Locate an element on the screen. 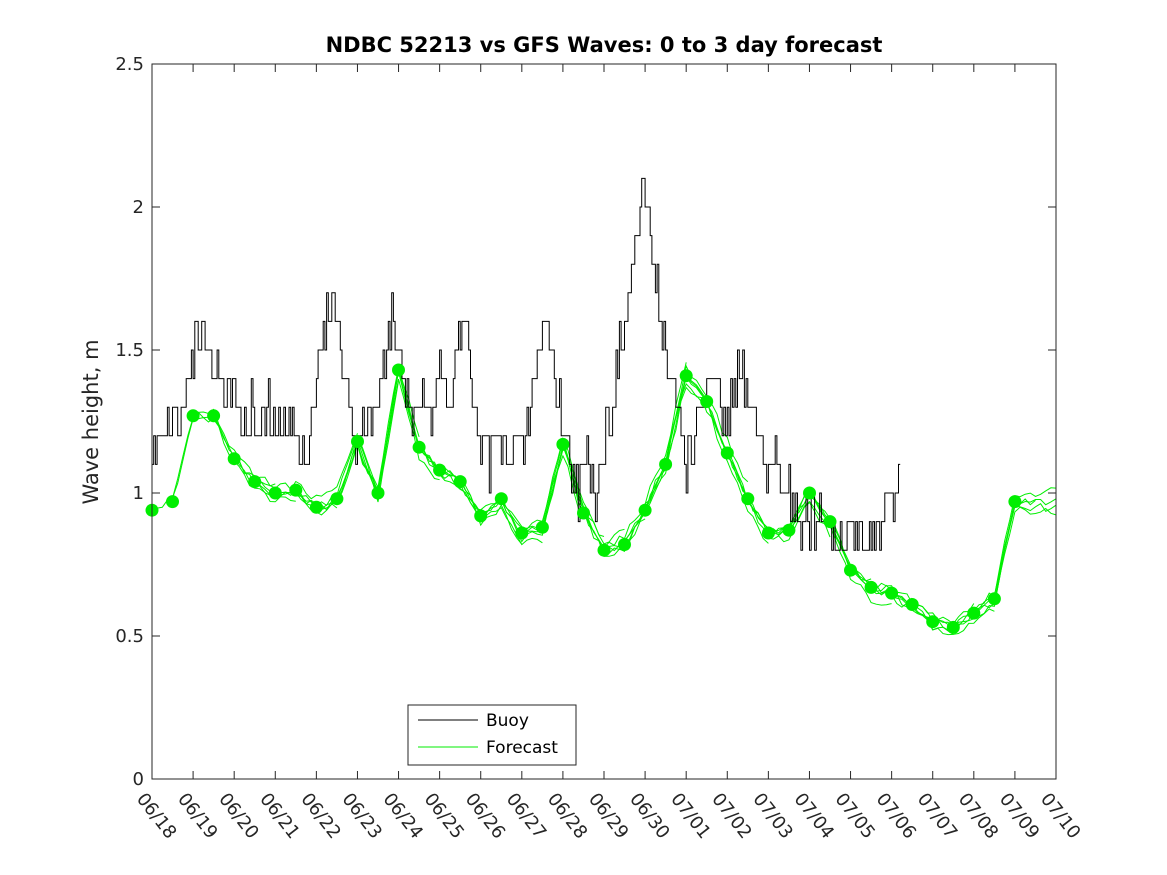 The image size is (1167, 875). y-tick-label: 1 is located at coordinates (138, 493).